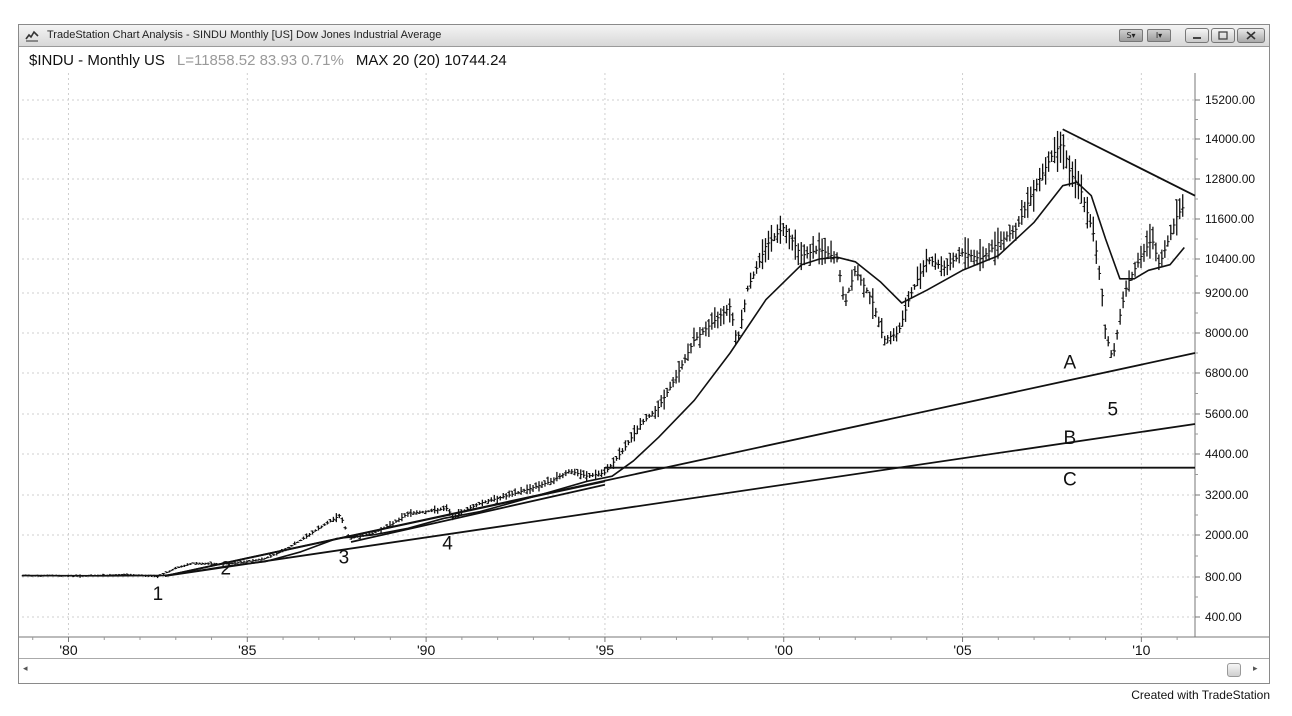 The height and width of the screenshot is (716, 1292). Describe the element at coordinates (1159, 35) in the screenshot. I see `i-dropdown-button: I▾` at that location.